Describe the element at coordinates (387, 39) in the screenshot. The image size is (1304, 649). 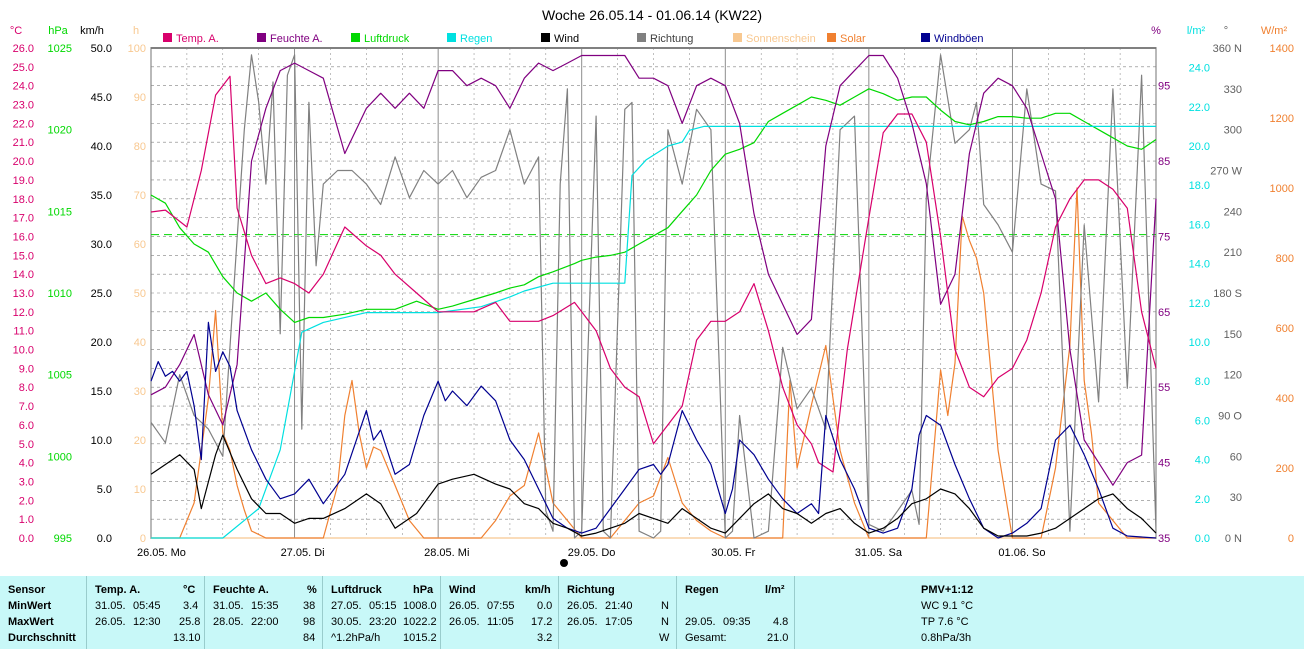
I see `legend-label-luftdruck: Luftdruck` at that location.